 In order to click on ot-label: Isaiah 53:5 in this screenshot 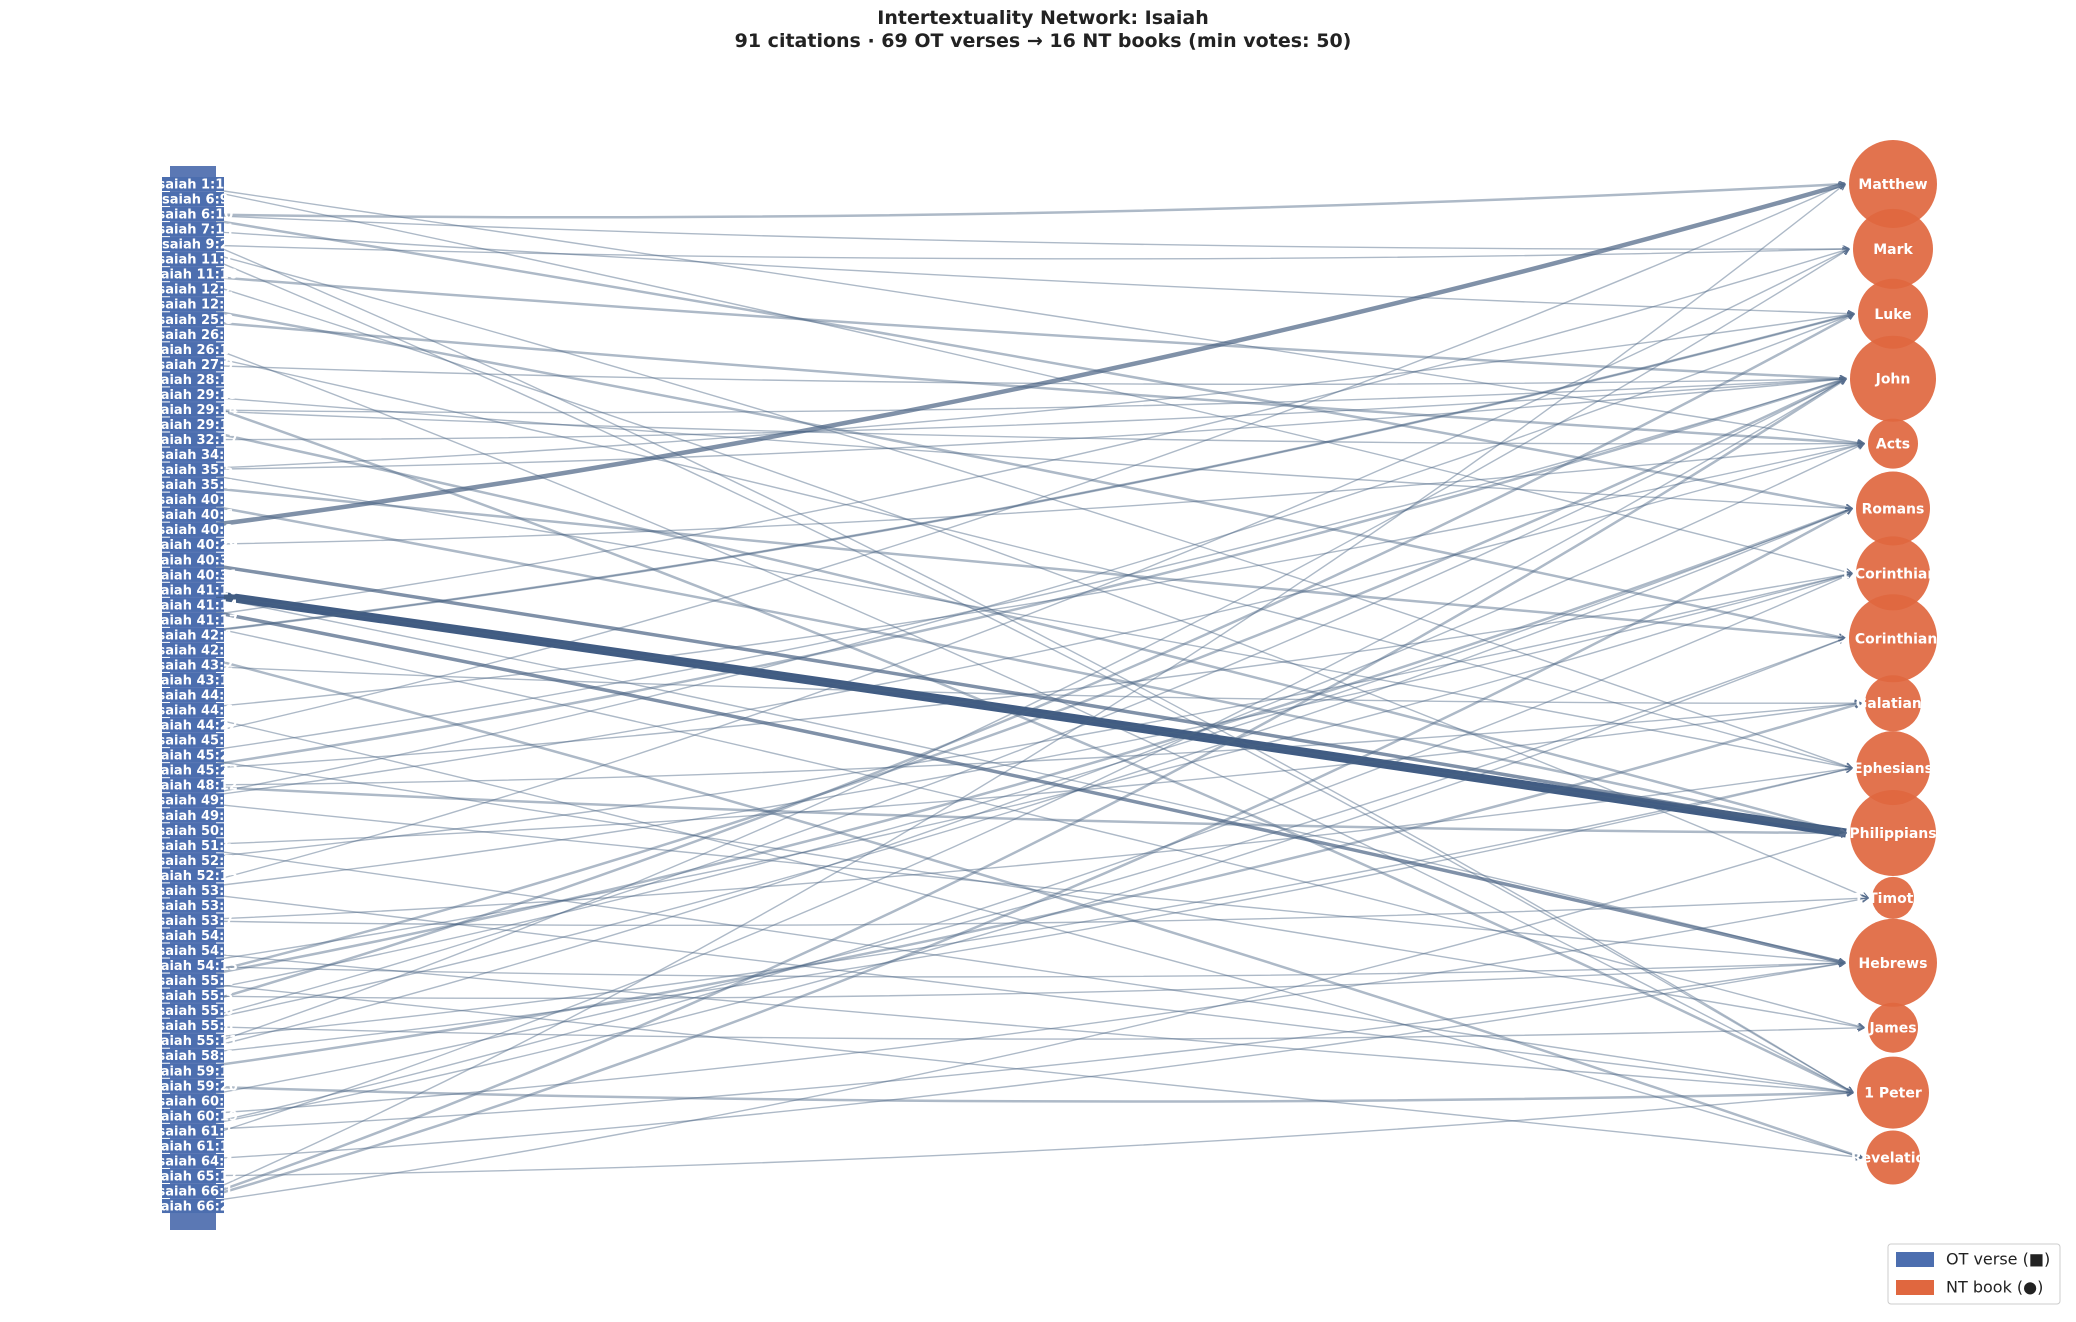, I will do `click(193, 906)`.